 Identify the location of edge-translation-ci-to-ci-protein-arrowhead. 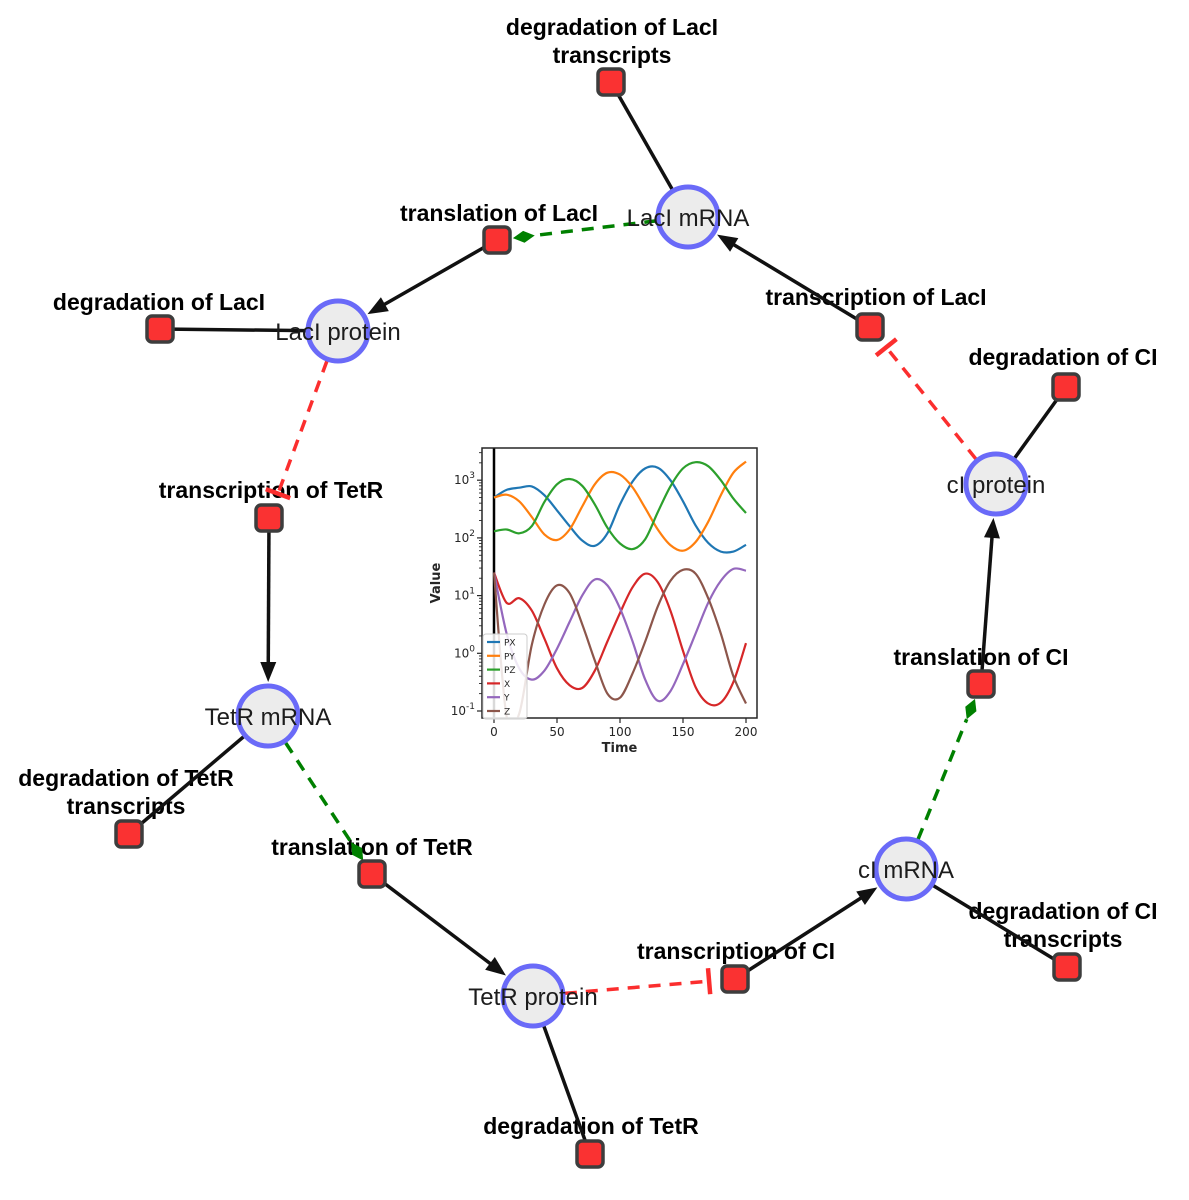
(991, 528).